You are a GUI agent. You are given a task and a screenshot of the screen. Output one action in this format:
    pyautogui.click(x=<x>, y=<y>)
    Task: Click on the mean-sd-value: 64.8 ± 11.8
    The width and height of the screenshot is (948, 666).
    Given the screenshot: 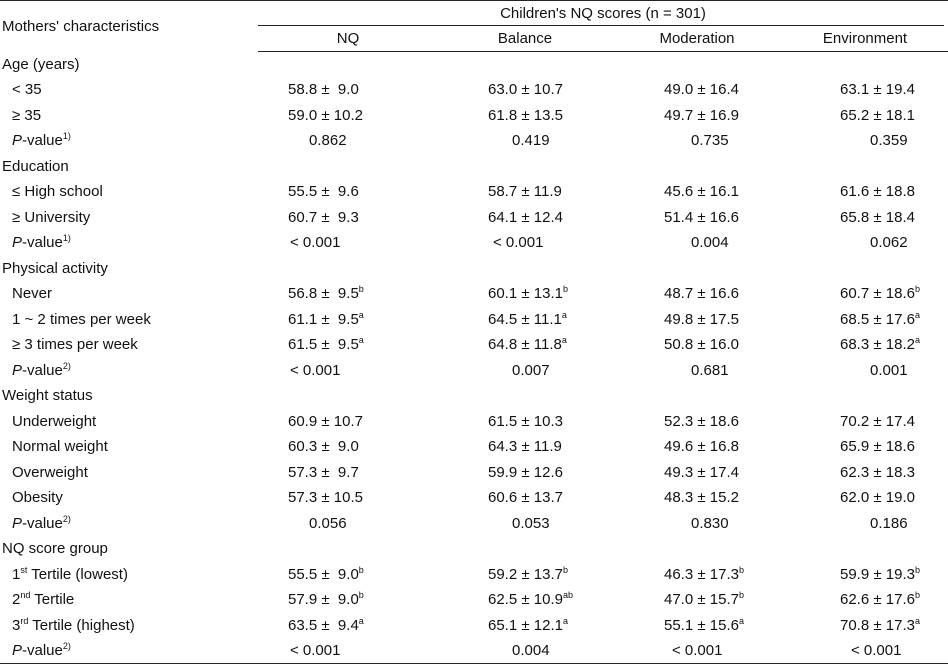 What is the action you would take?
    pyautogui.click(x=525, y=345)
    